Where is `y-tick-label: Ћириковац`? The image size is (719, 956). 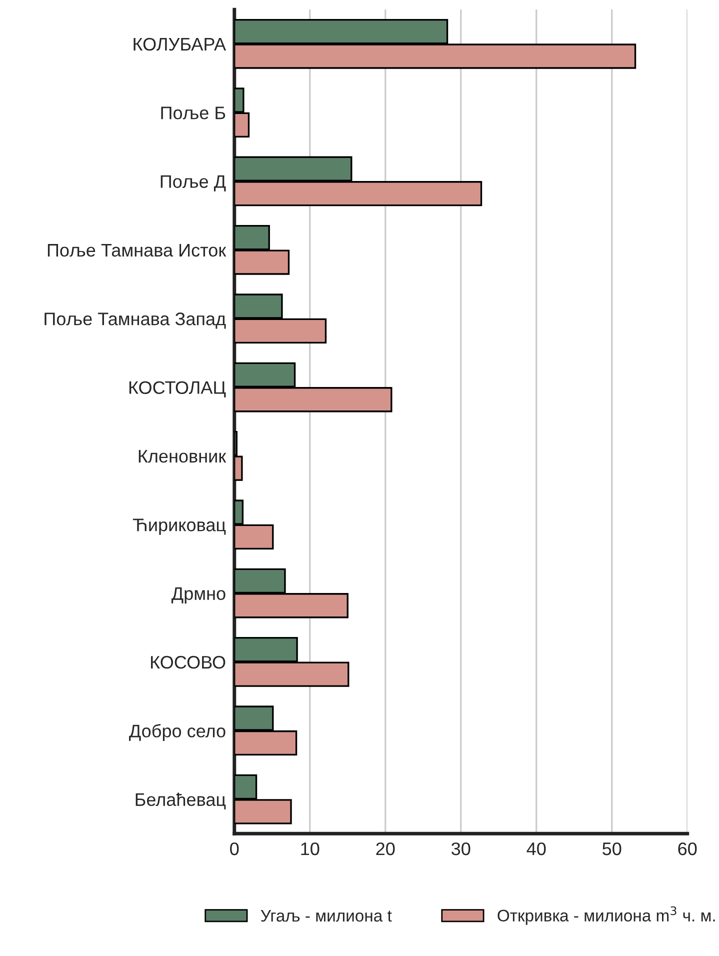
y-tick-label: Ћириковац is located at coordinates (179, 526).